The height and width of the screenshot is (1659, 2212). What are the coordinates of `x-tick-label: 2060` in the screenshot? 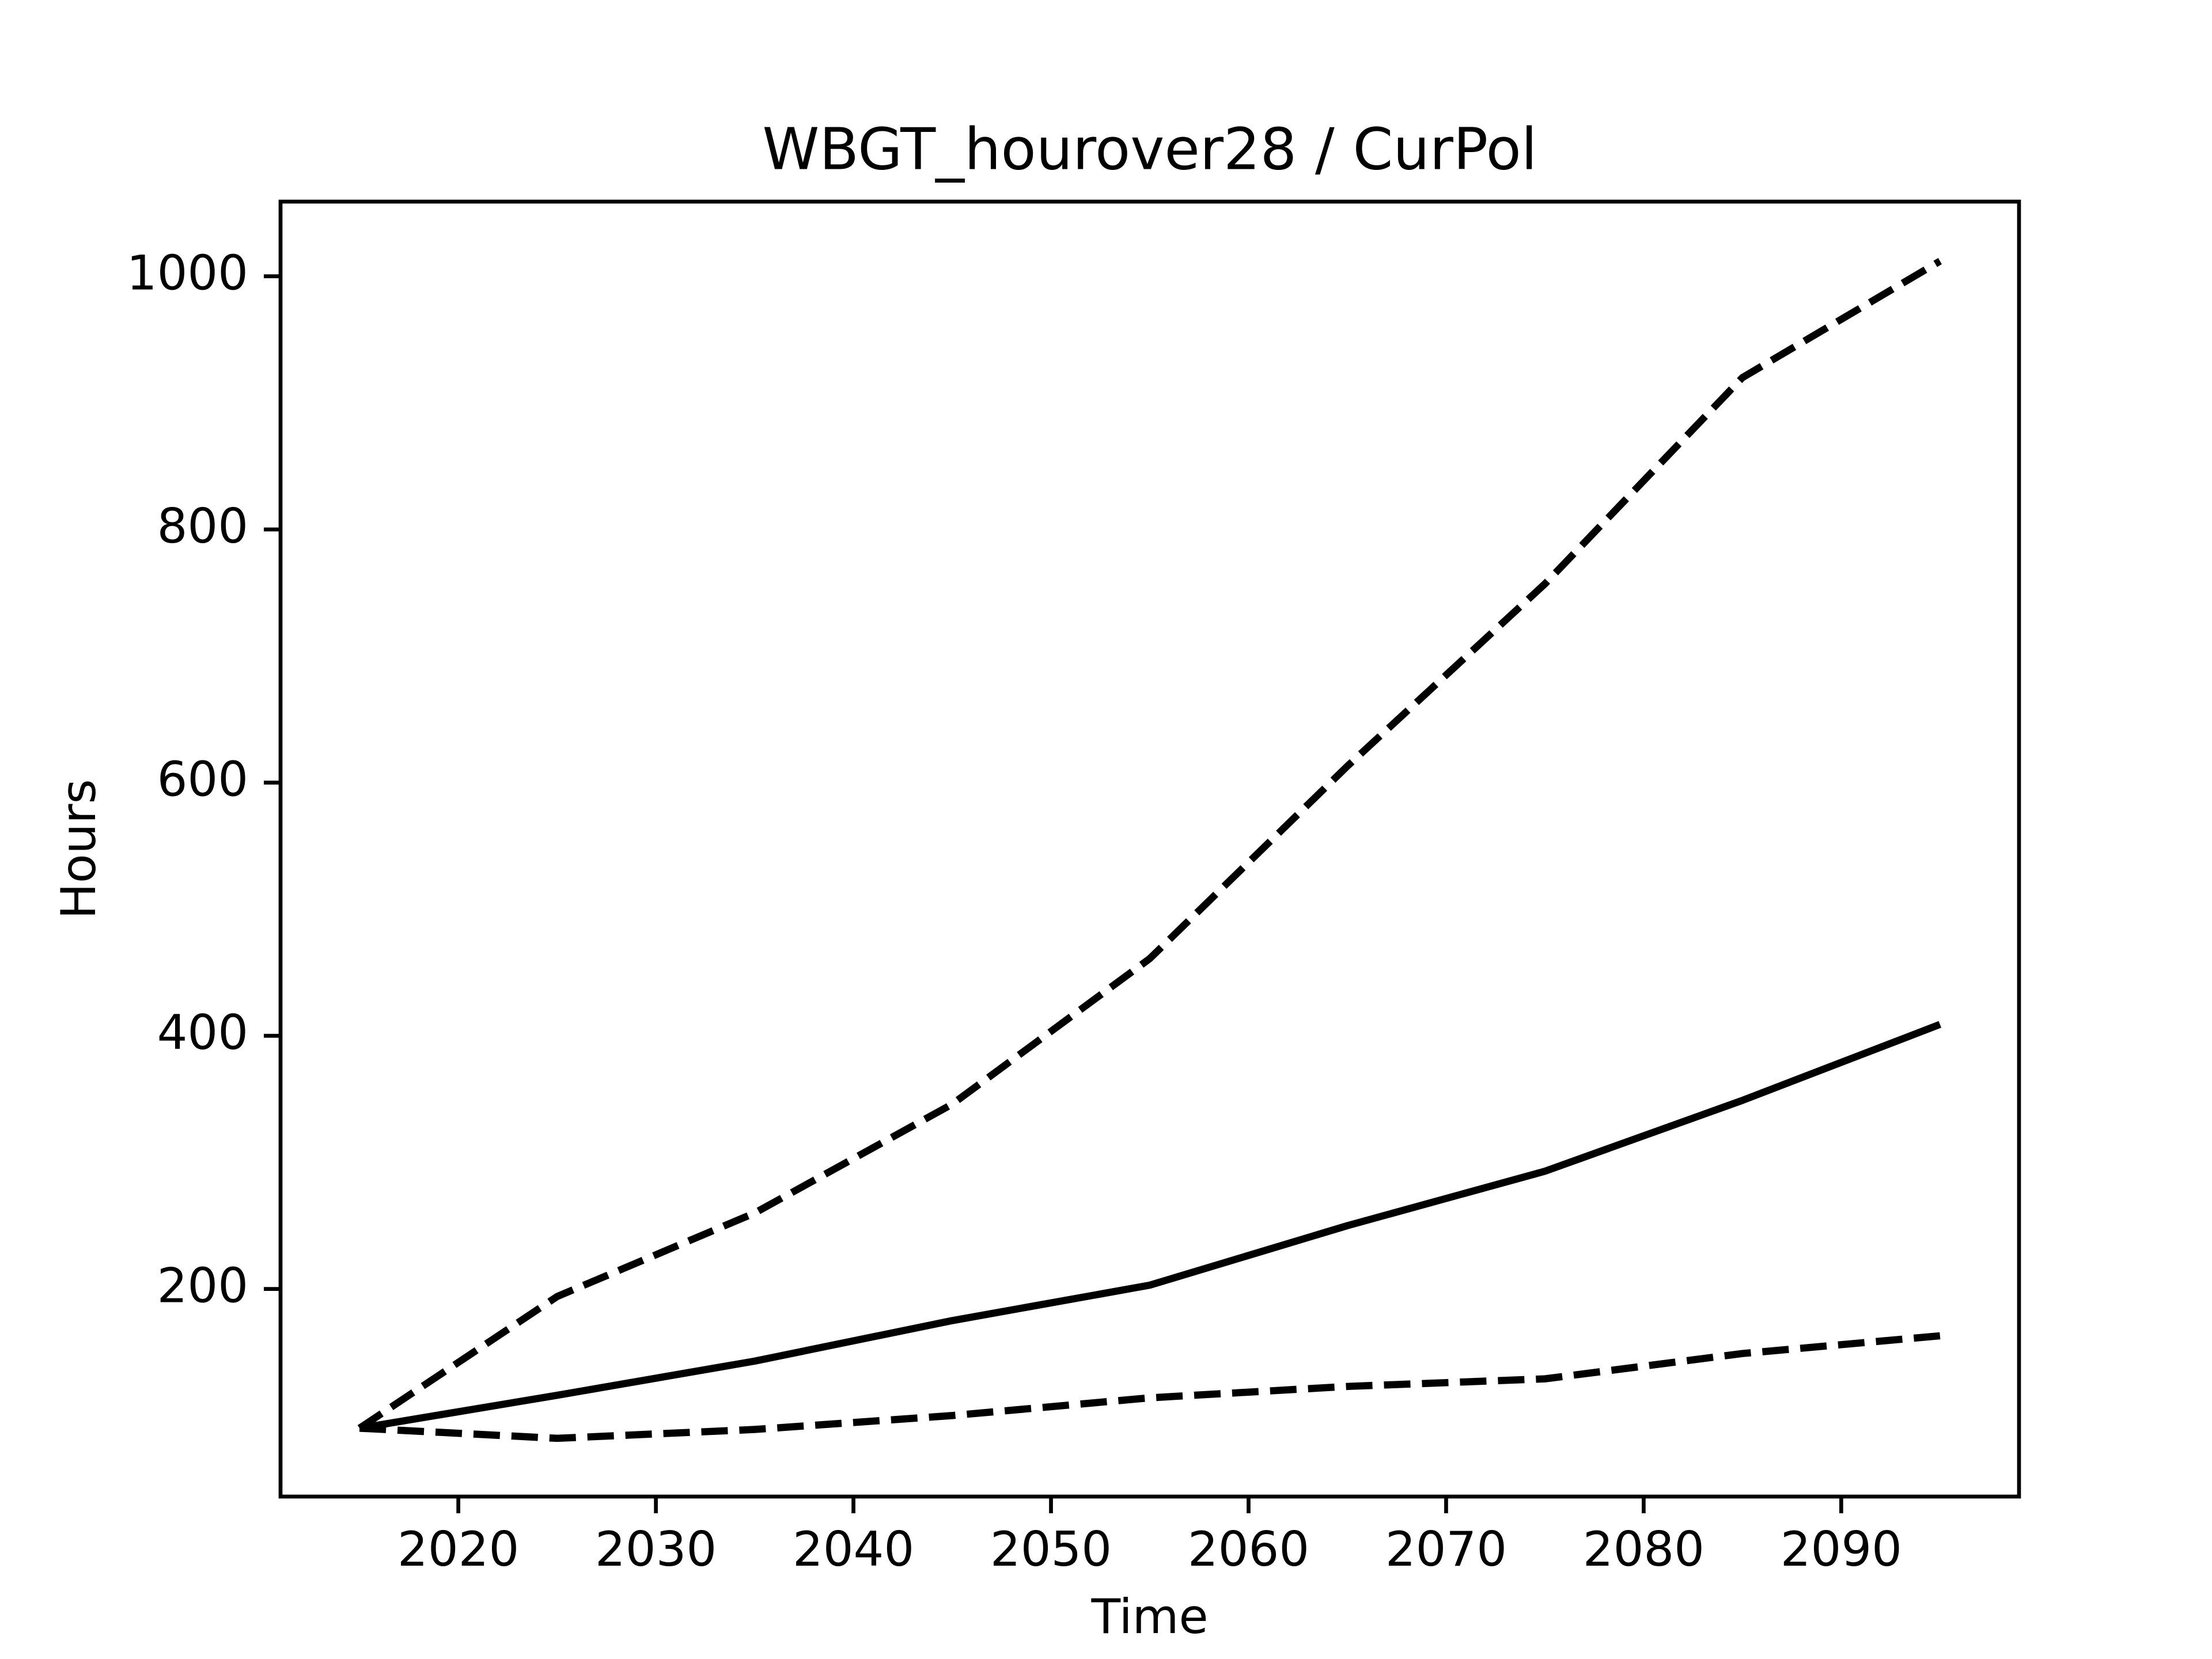 It's located at (1248, 1549).